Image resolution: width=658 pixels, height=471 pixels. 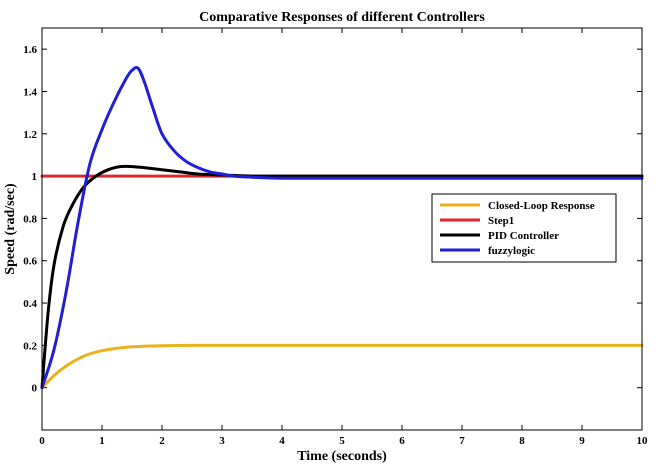 I want to click on x-tick-label: 0, so click(x=42, y=441).